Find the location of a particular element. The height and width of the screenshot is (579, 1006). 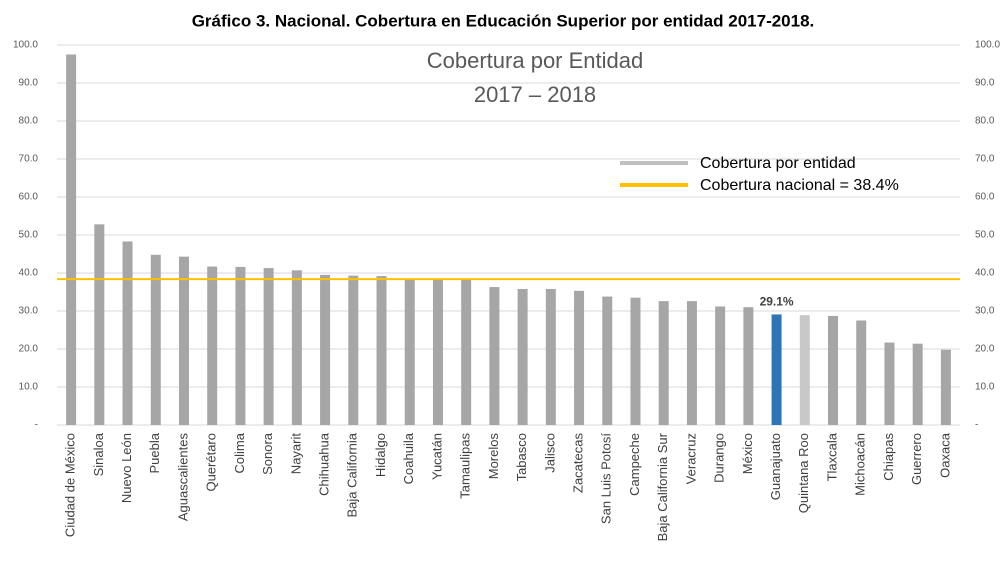

y2-tick-label: 30.0 is located at coordinates (985, 311).